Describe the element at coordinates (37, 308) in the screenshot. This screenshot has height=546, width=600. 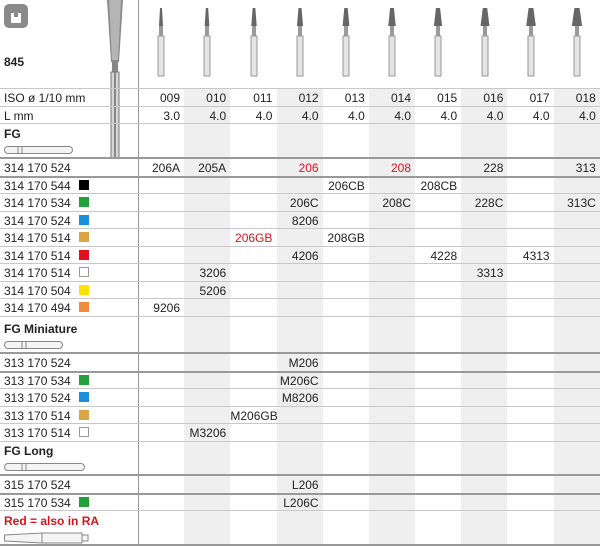
I see `reference-number: 314 170 494` at that location.